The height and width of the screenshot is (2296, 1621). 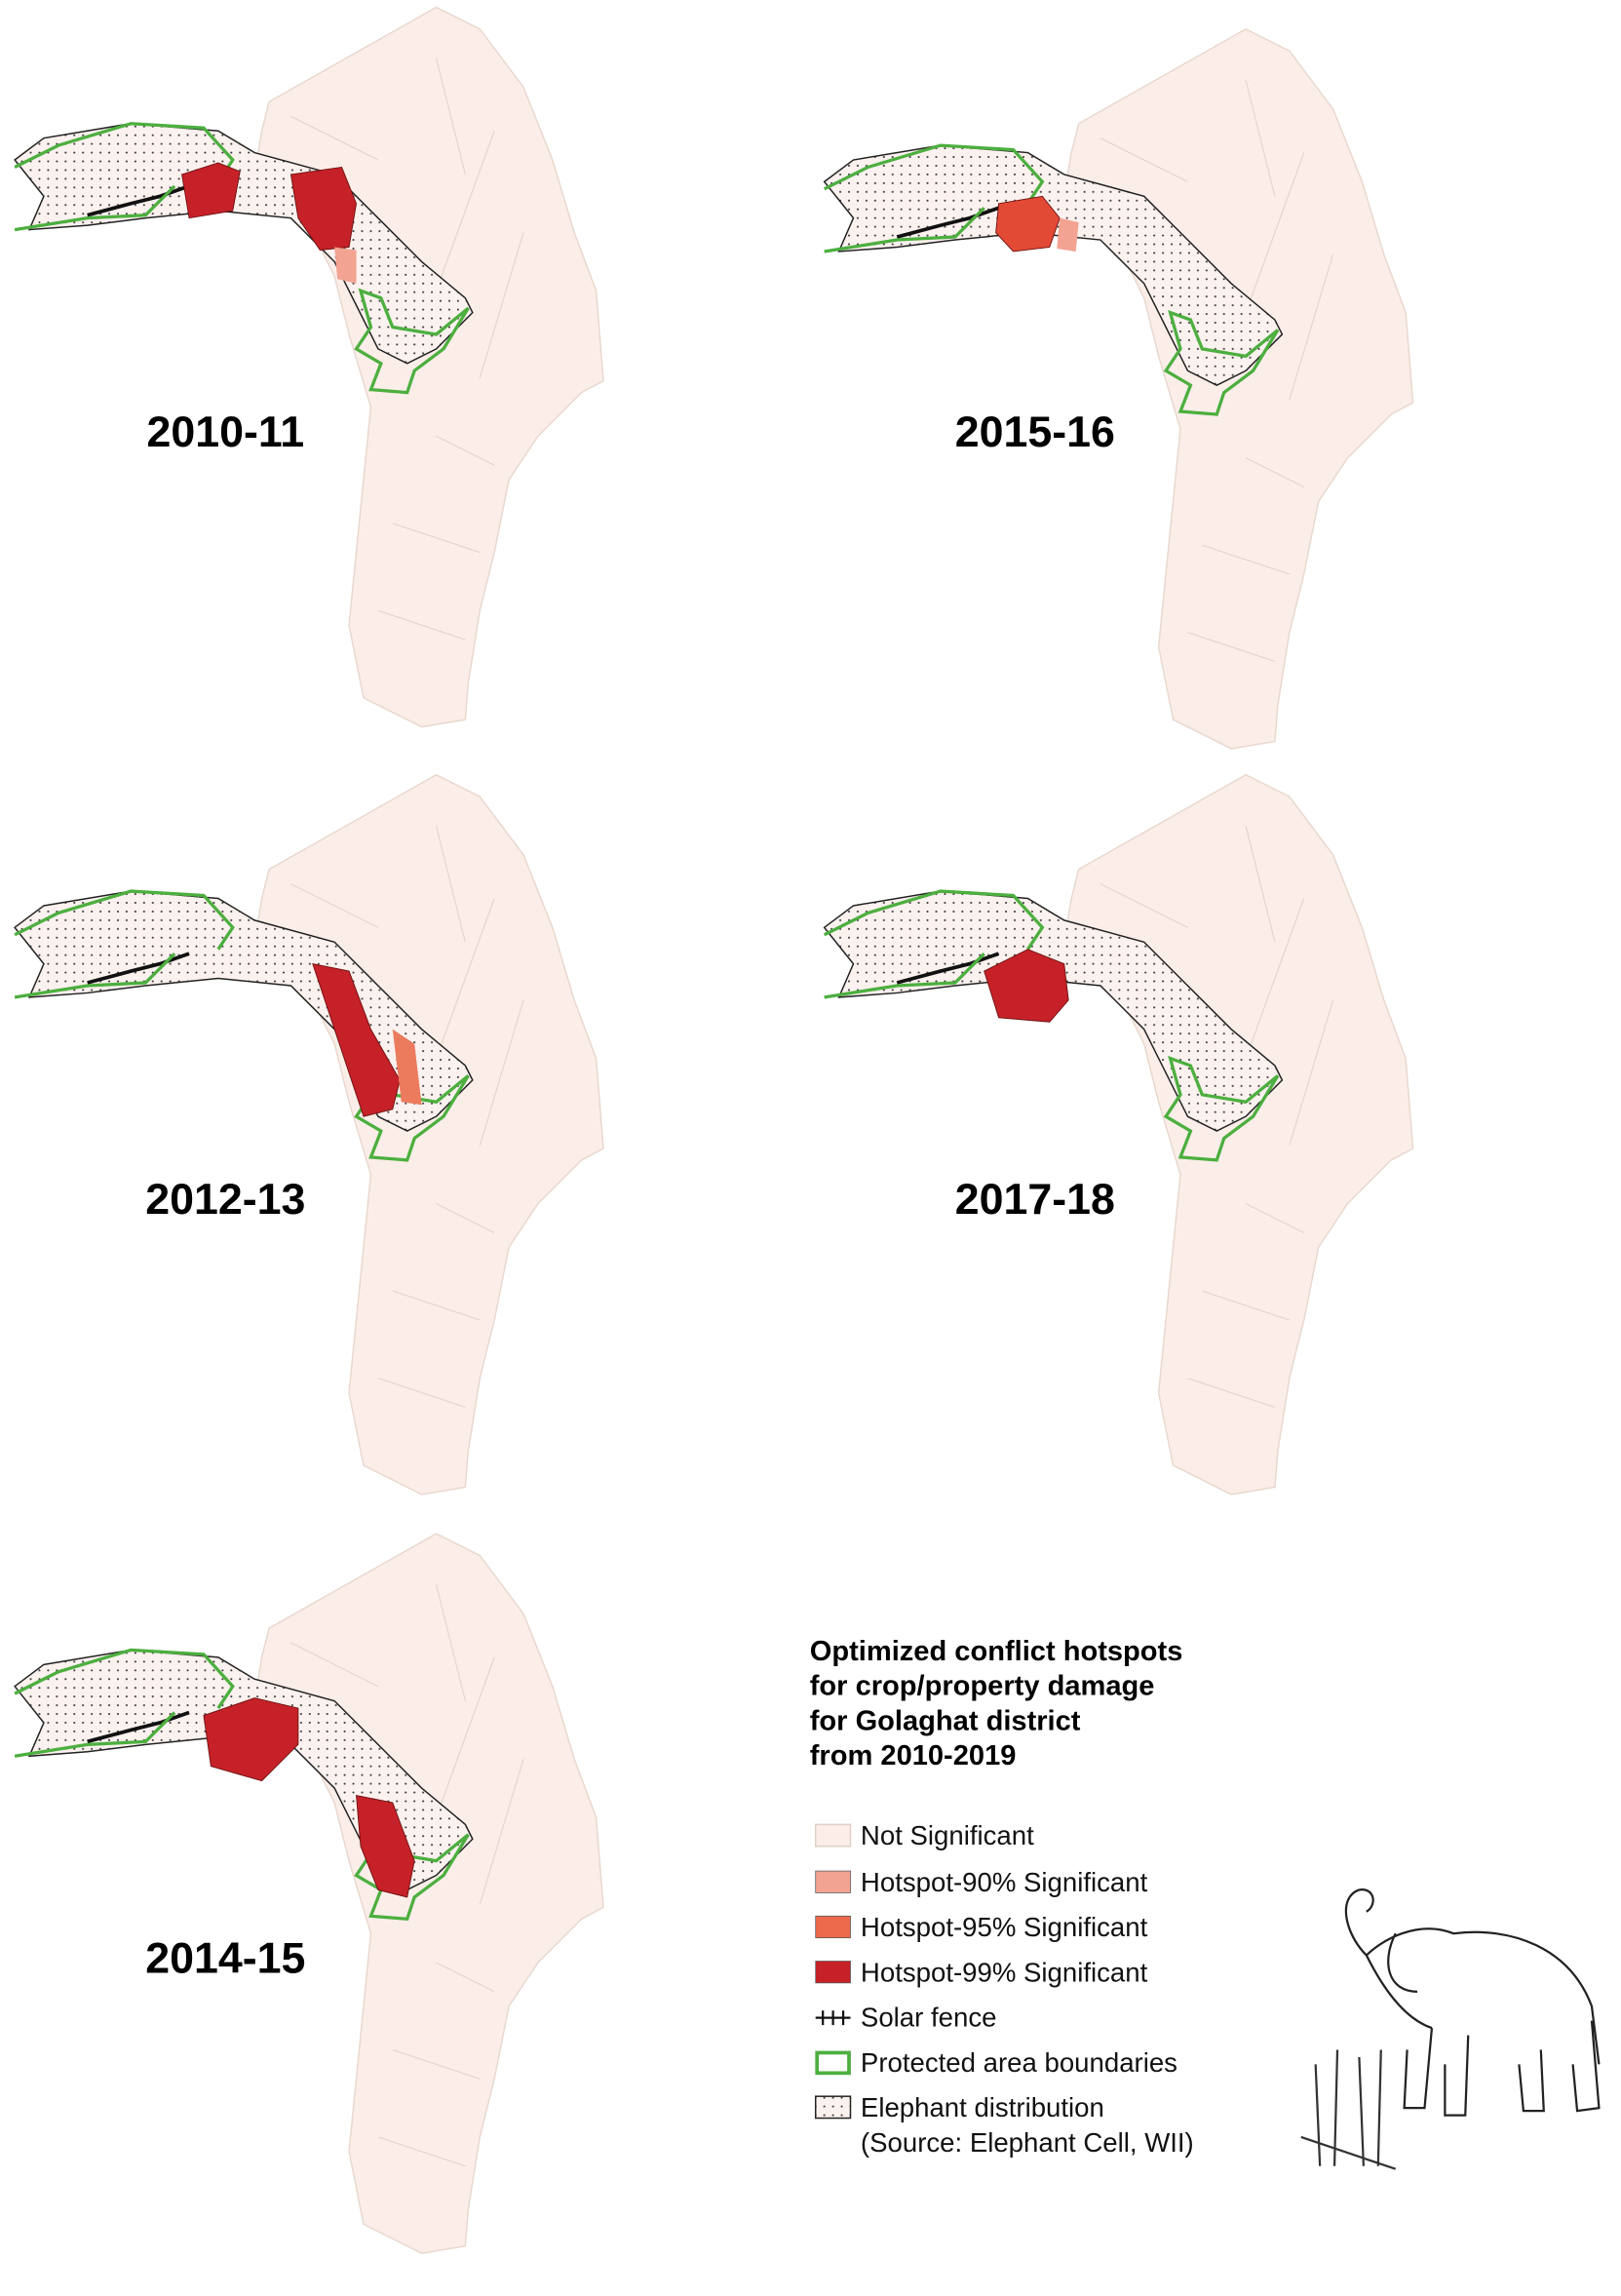 I want to click on legend-title: for Golaghat district, so click(x=945, y=1720).